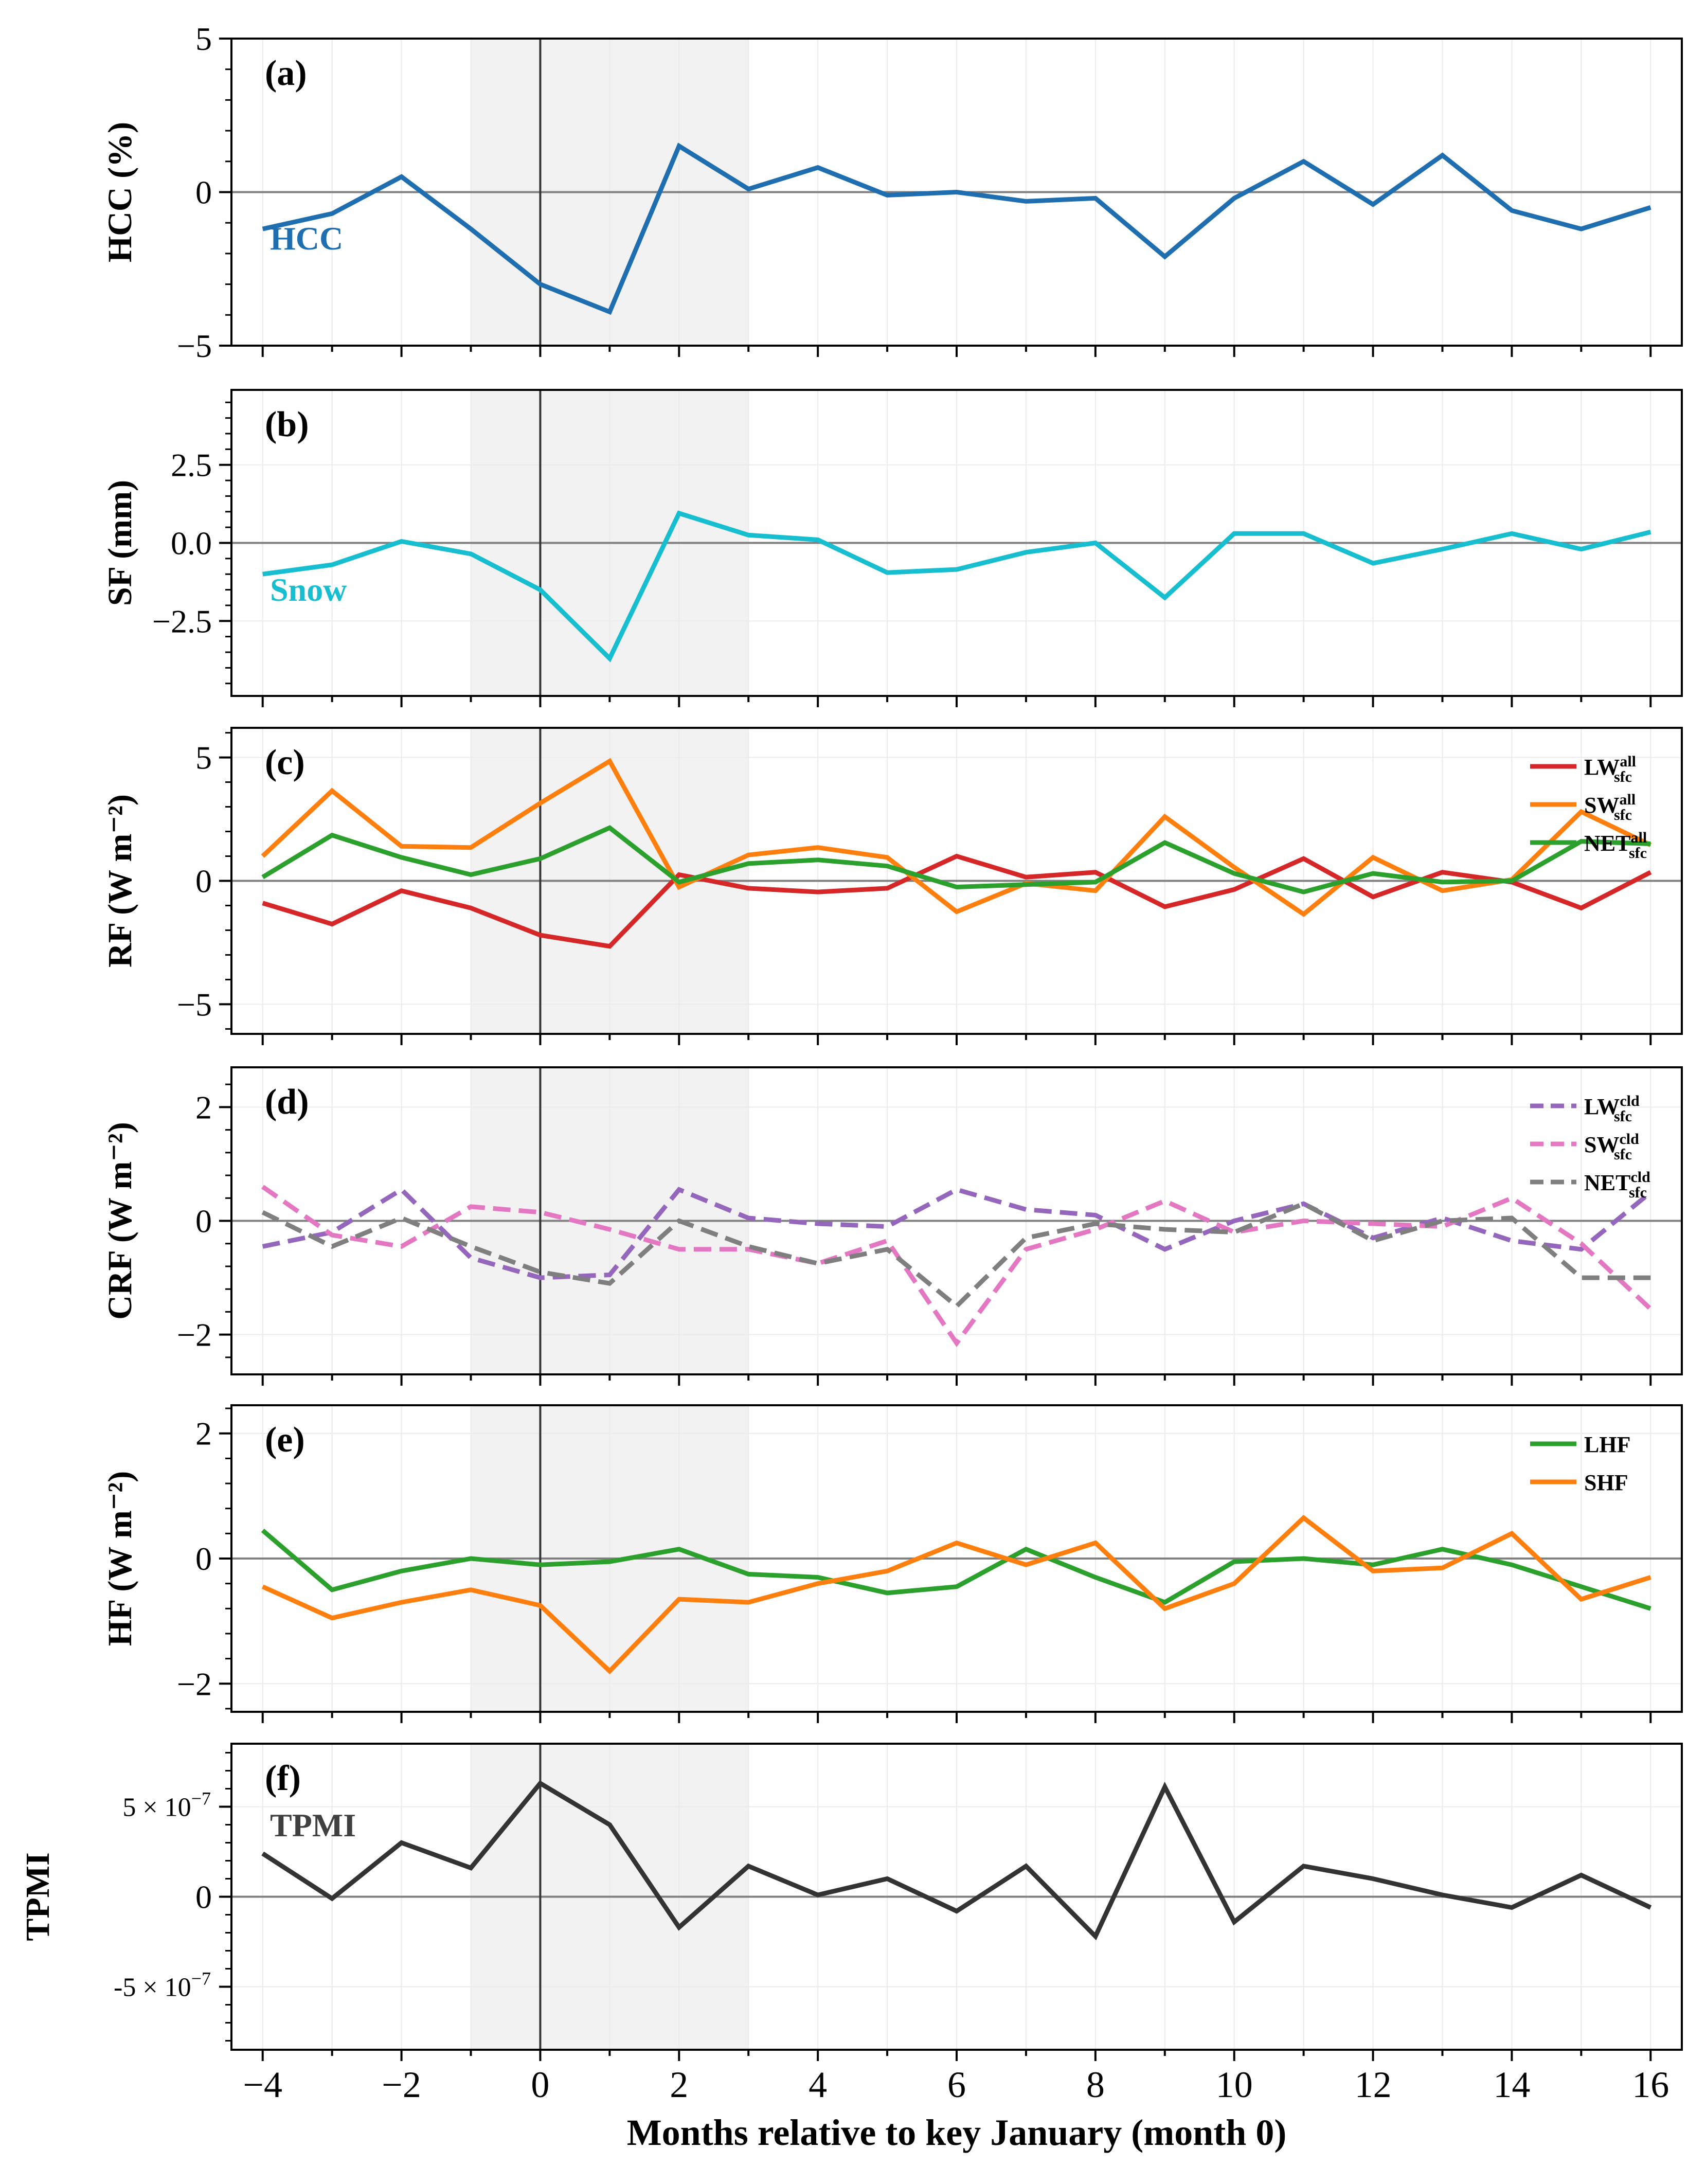 The width and height of the screenshot is (1706, 2184). I want to click on y-tick-label: 5 × 10⁻⁷, so click(166, 1805).